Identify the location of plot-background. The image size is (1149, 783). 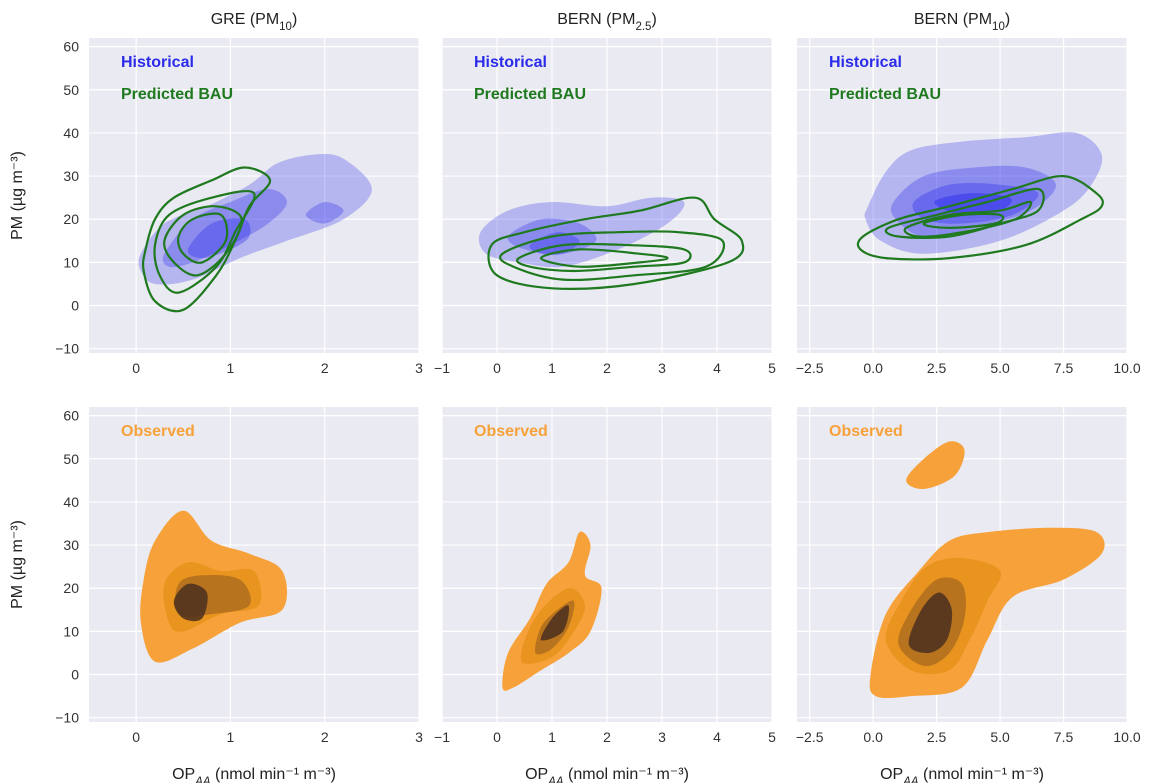
(962, 195).